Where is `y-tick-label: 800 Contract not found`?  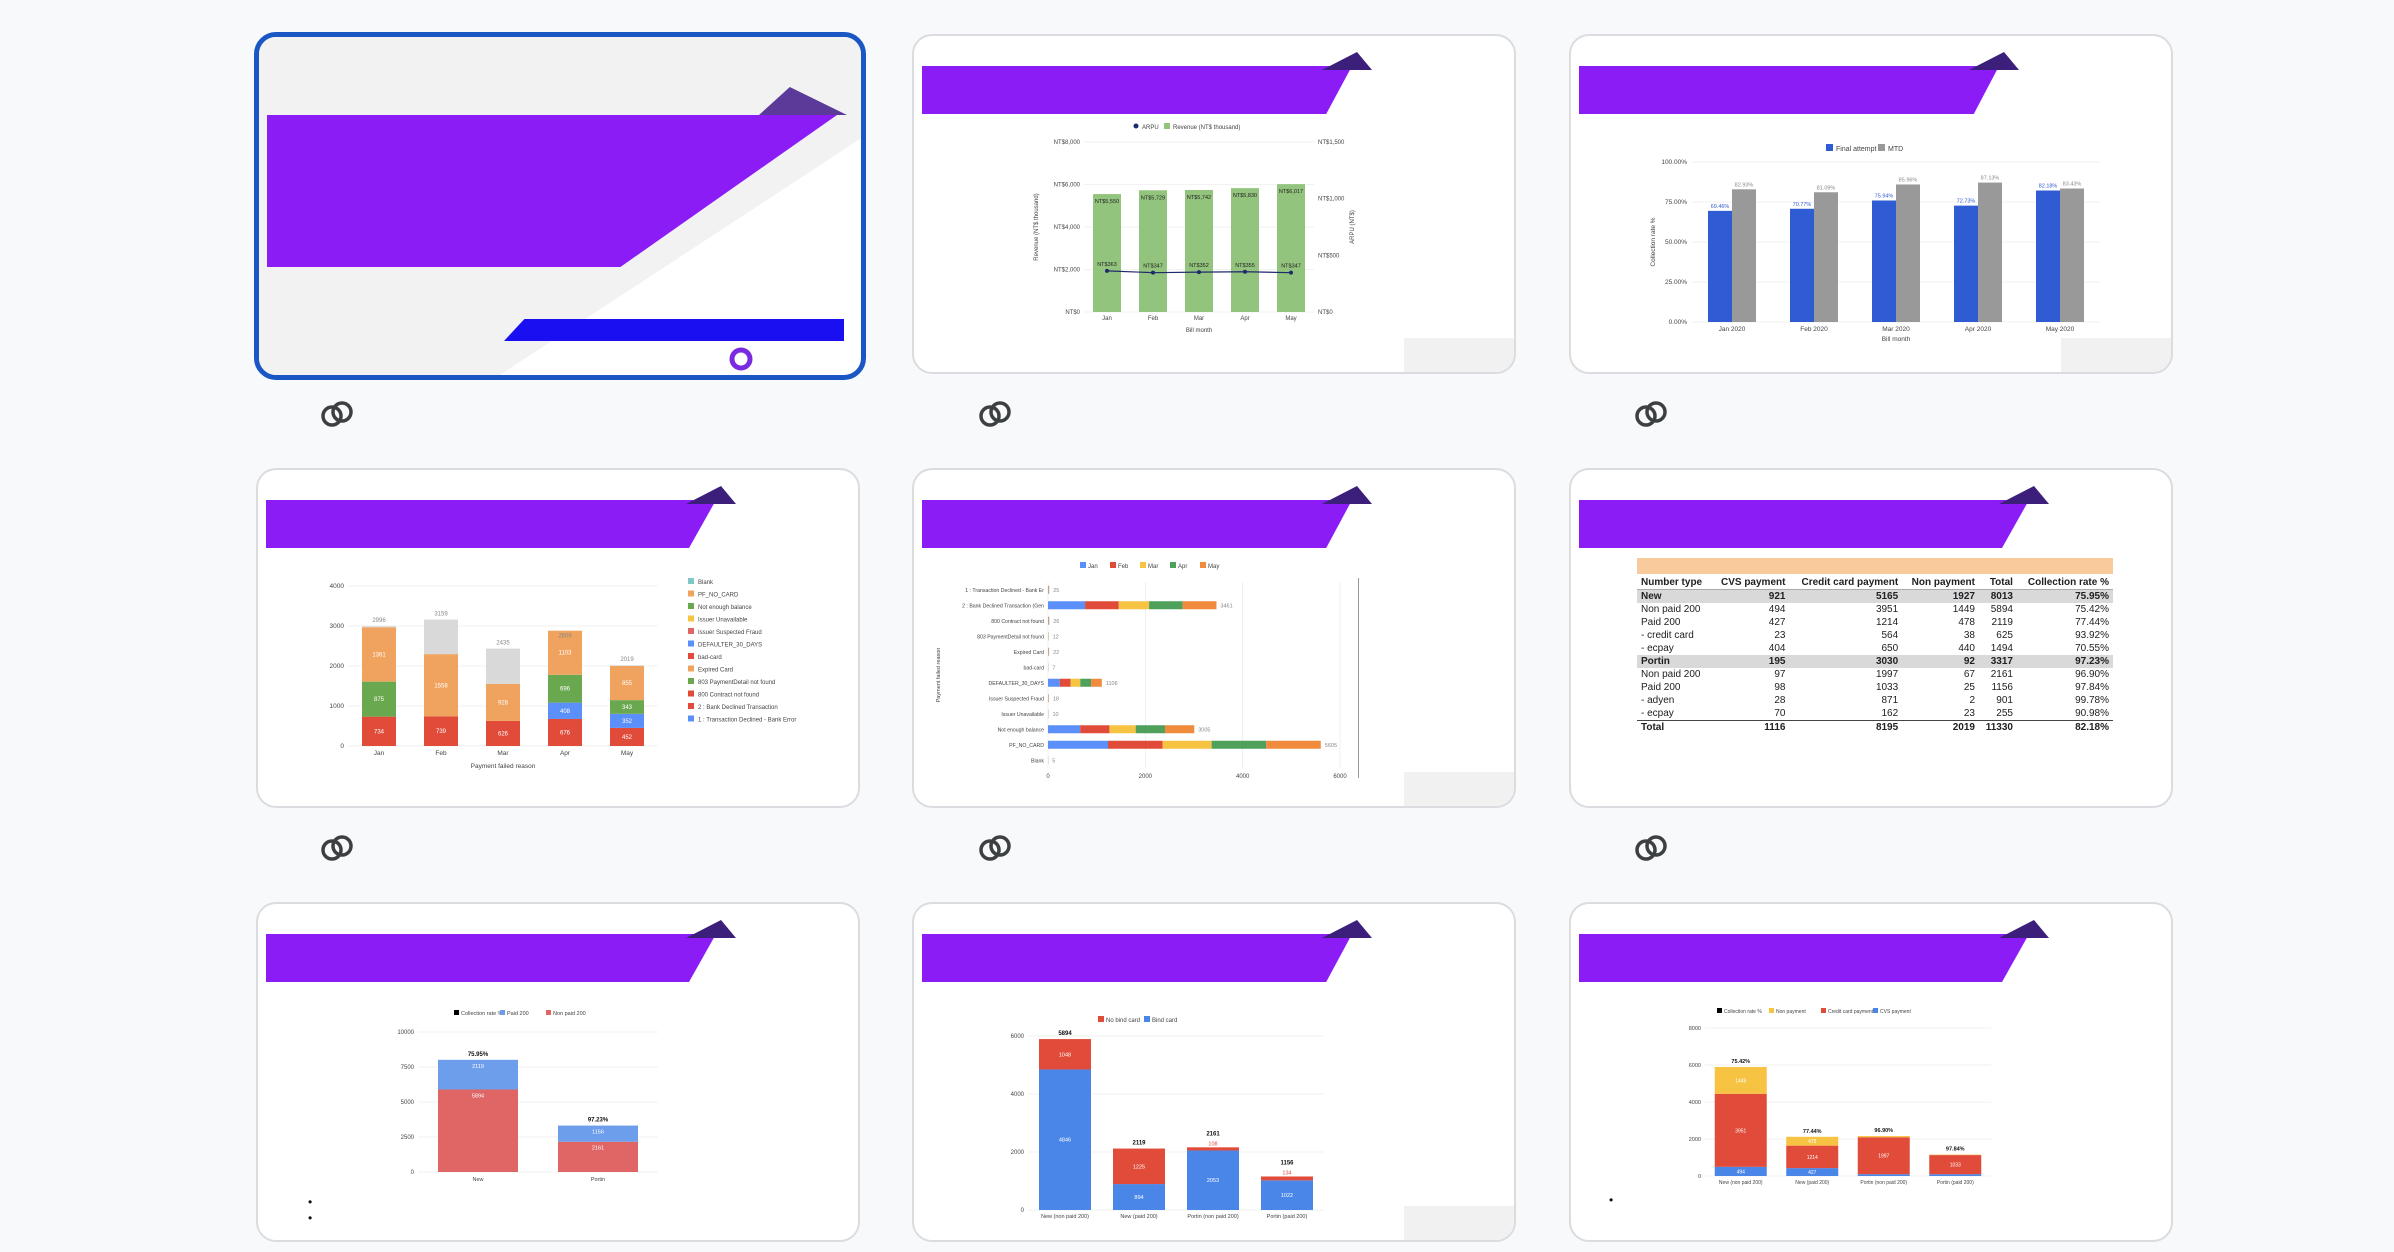 y-tick-label: 800 Contract not found is located at coordinates (1017, 622).